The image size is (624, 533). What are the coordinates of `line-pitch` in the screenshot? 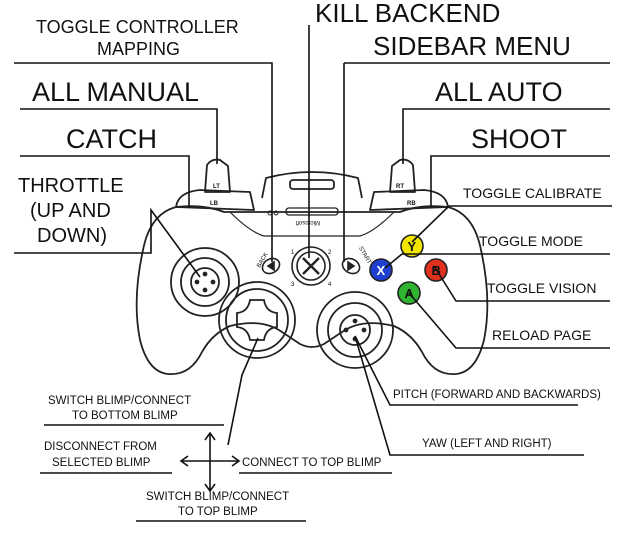 It's located at (466, 370).